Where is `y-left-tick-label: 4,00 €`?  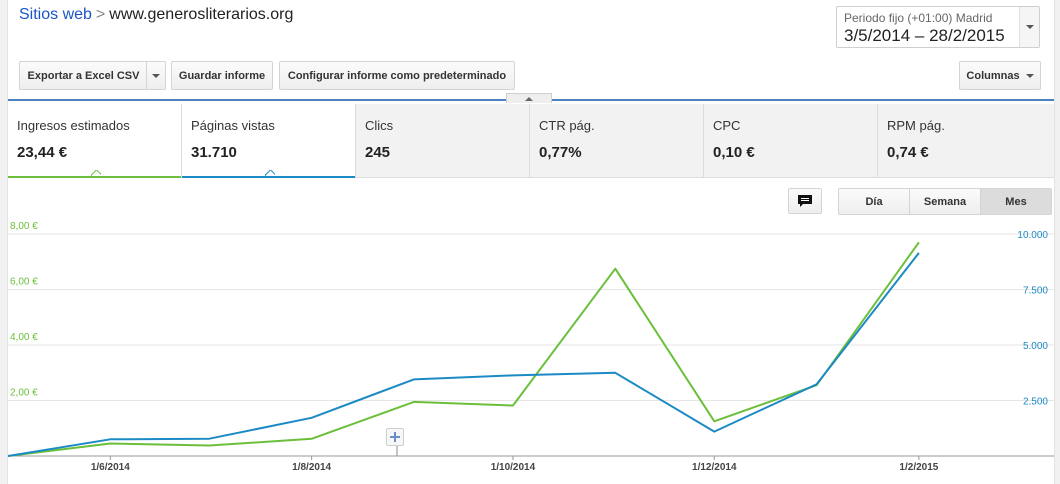 y-left-tick-label: 4,00 € is located at coordinates (24, 337).